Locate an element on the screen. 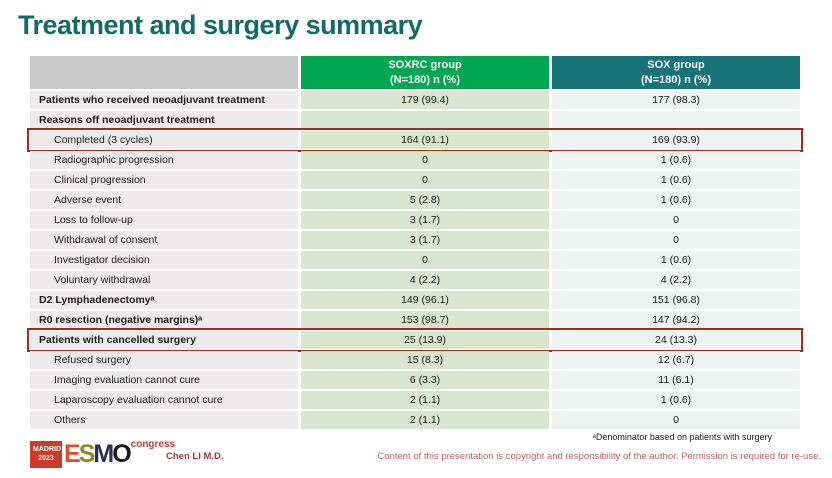  sox-value: 12 (6.7) is located at coordinates (676, 360).